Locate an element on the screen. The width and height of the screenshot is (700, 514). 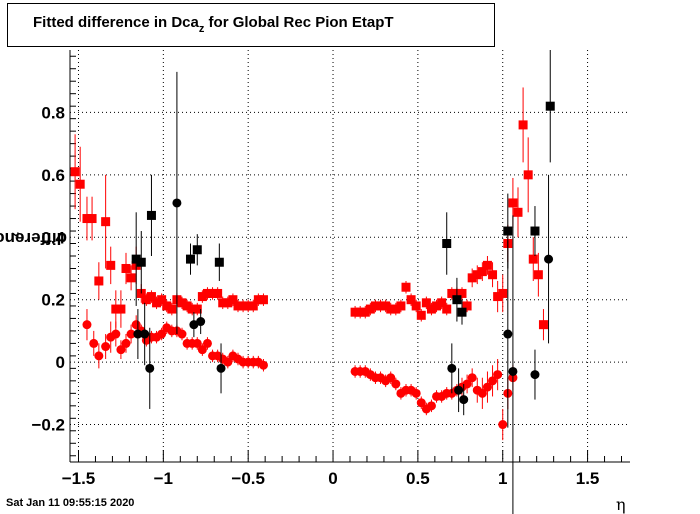
y-tick-label: −0.2 is located at coordinates (48, 425).